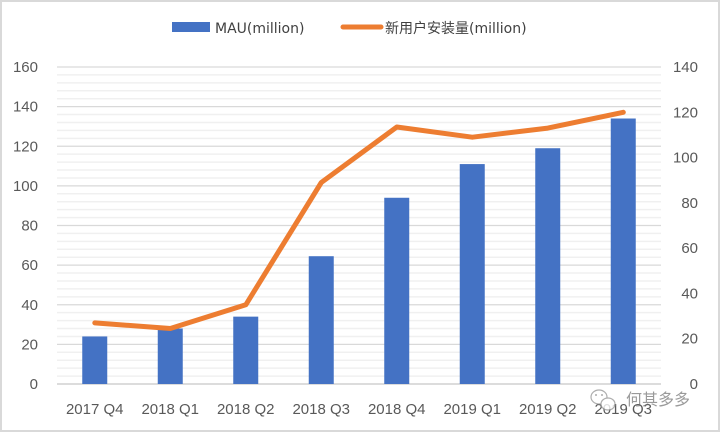 The image size is (720, 432). What do you see at coordinates (603, 400) in the screenshot?
I see `wechat-icon` at bounding box center [603, 400].